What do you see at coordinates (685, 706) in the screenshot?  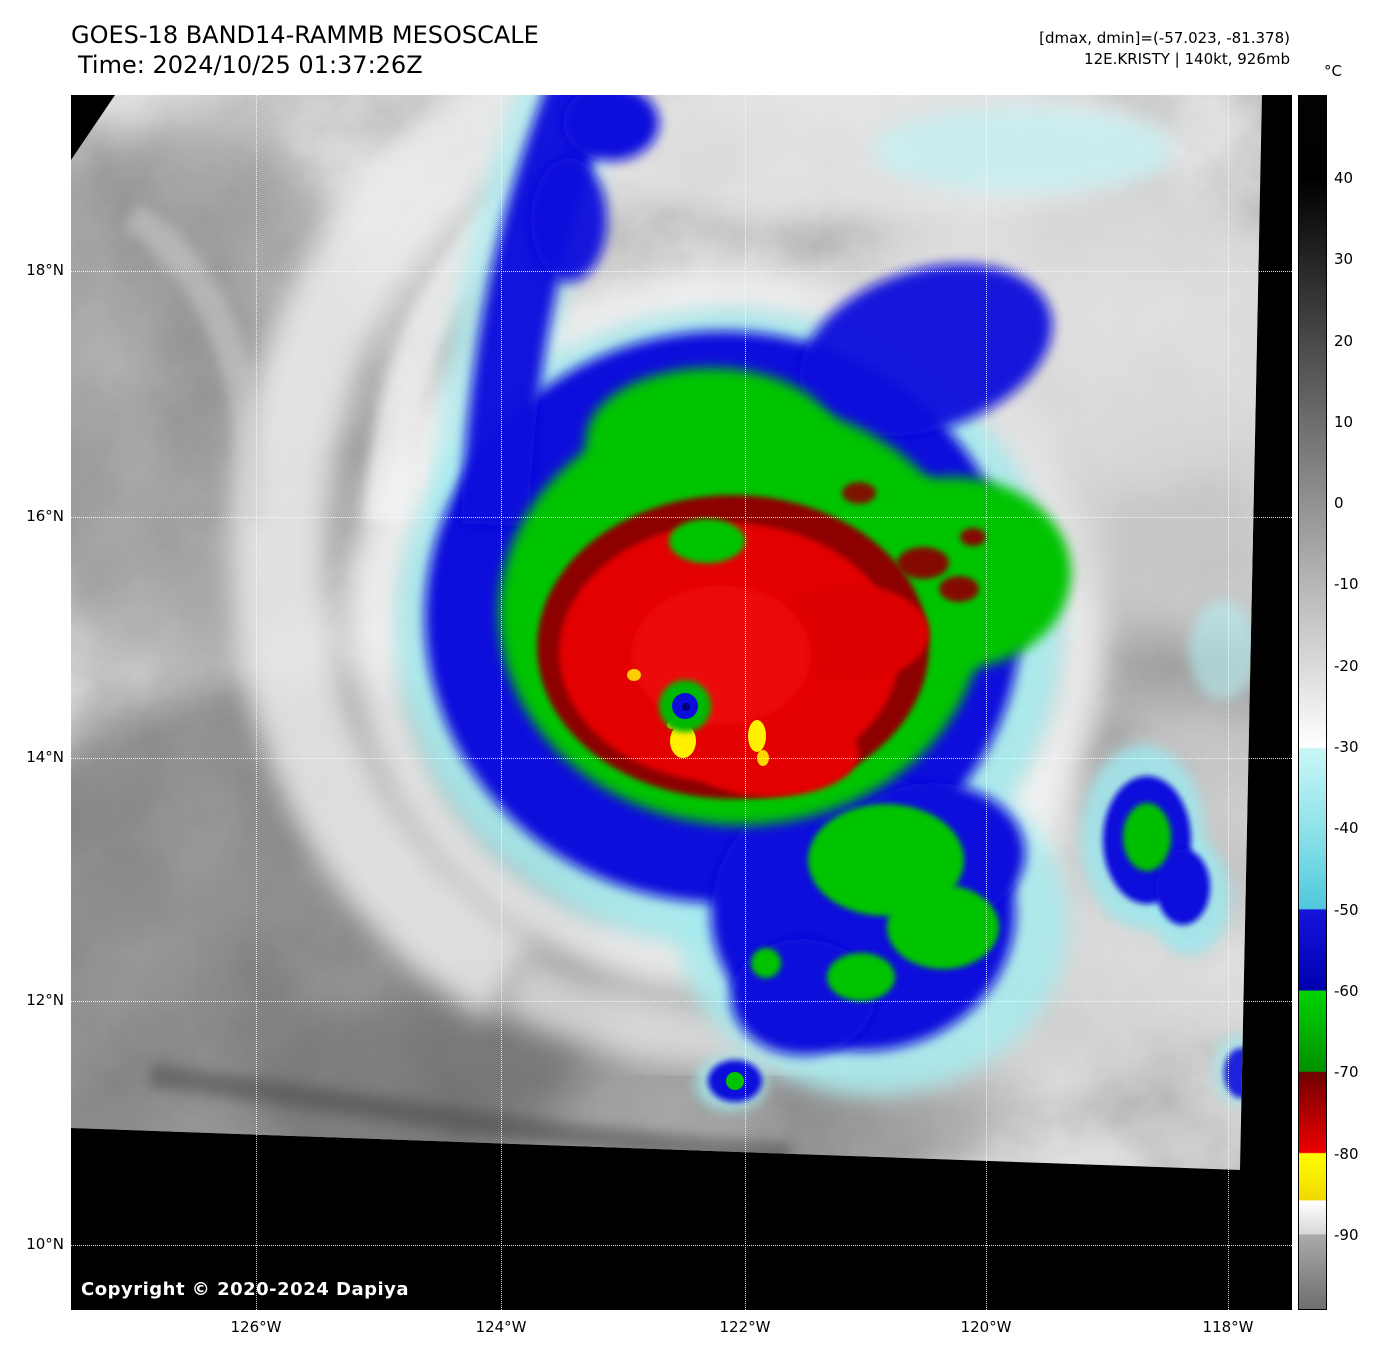 I see `hurricane-eye` at bounding box center [685, 706].